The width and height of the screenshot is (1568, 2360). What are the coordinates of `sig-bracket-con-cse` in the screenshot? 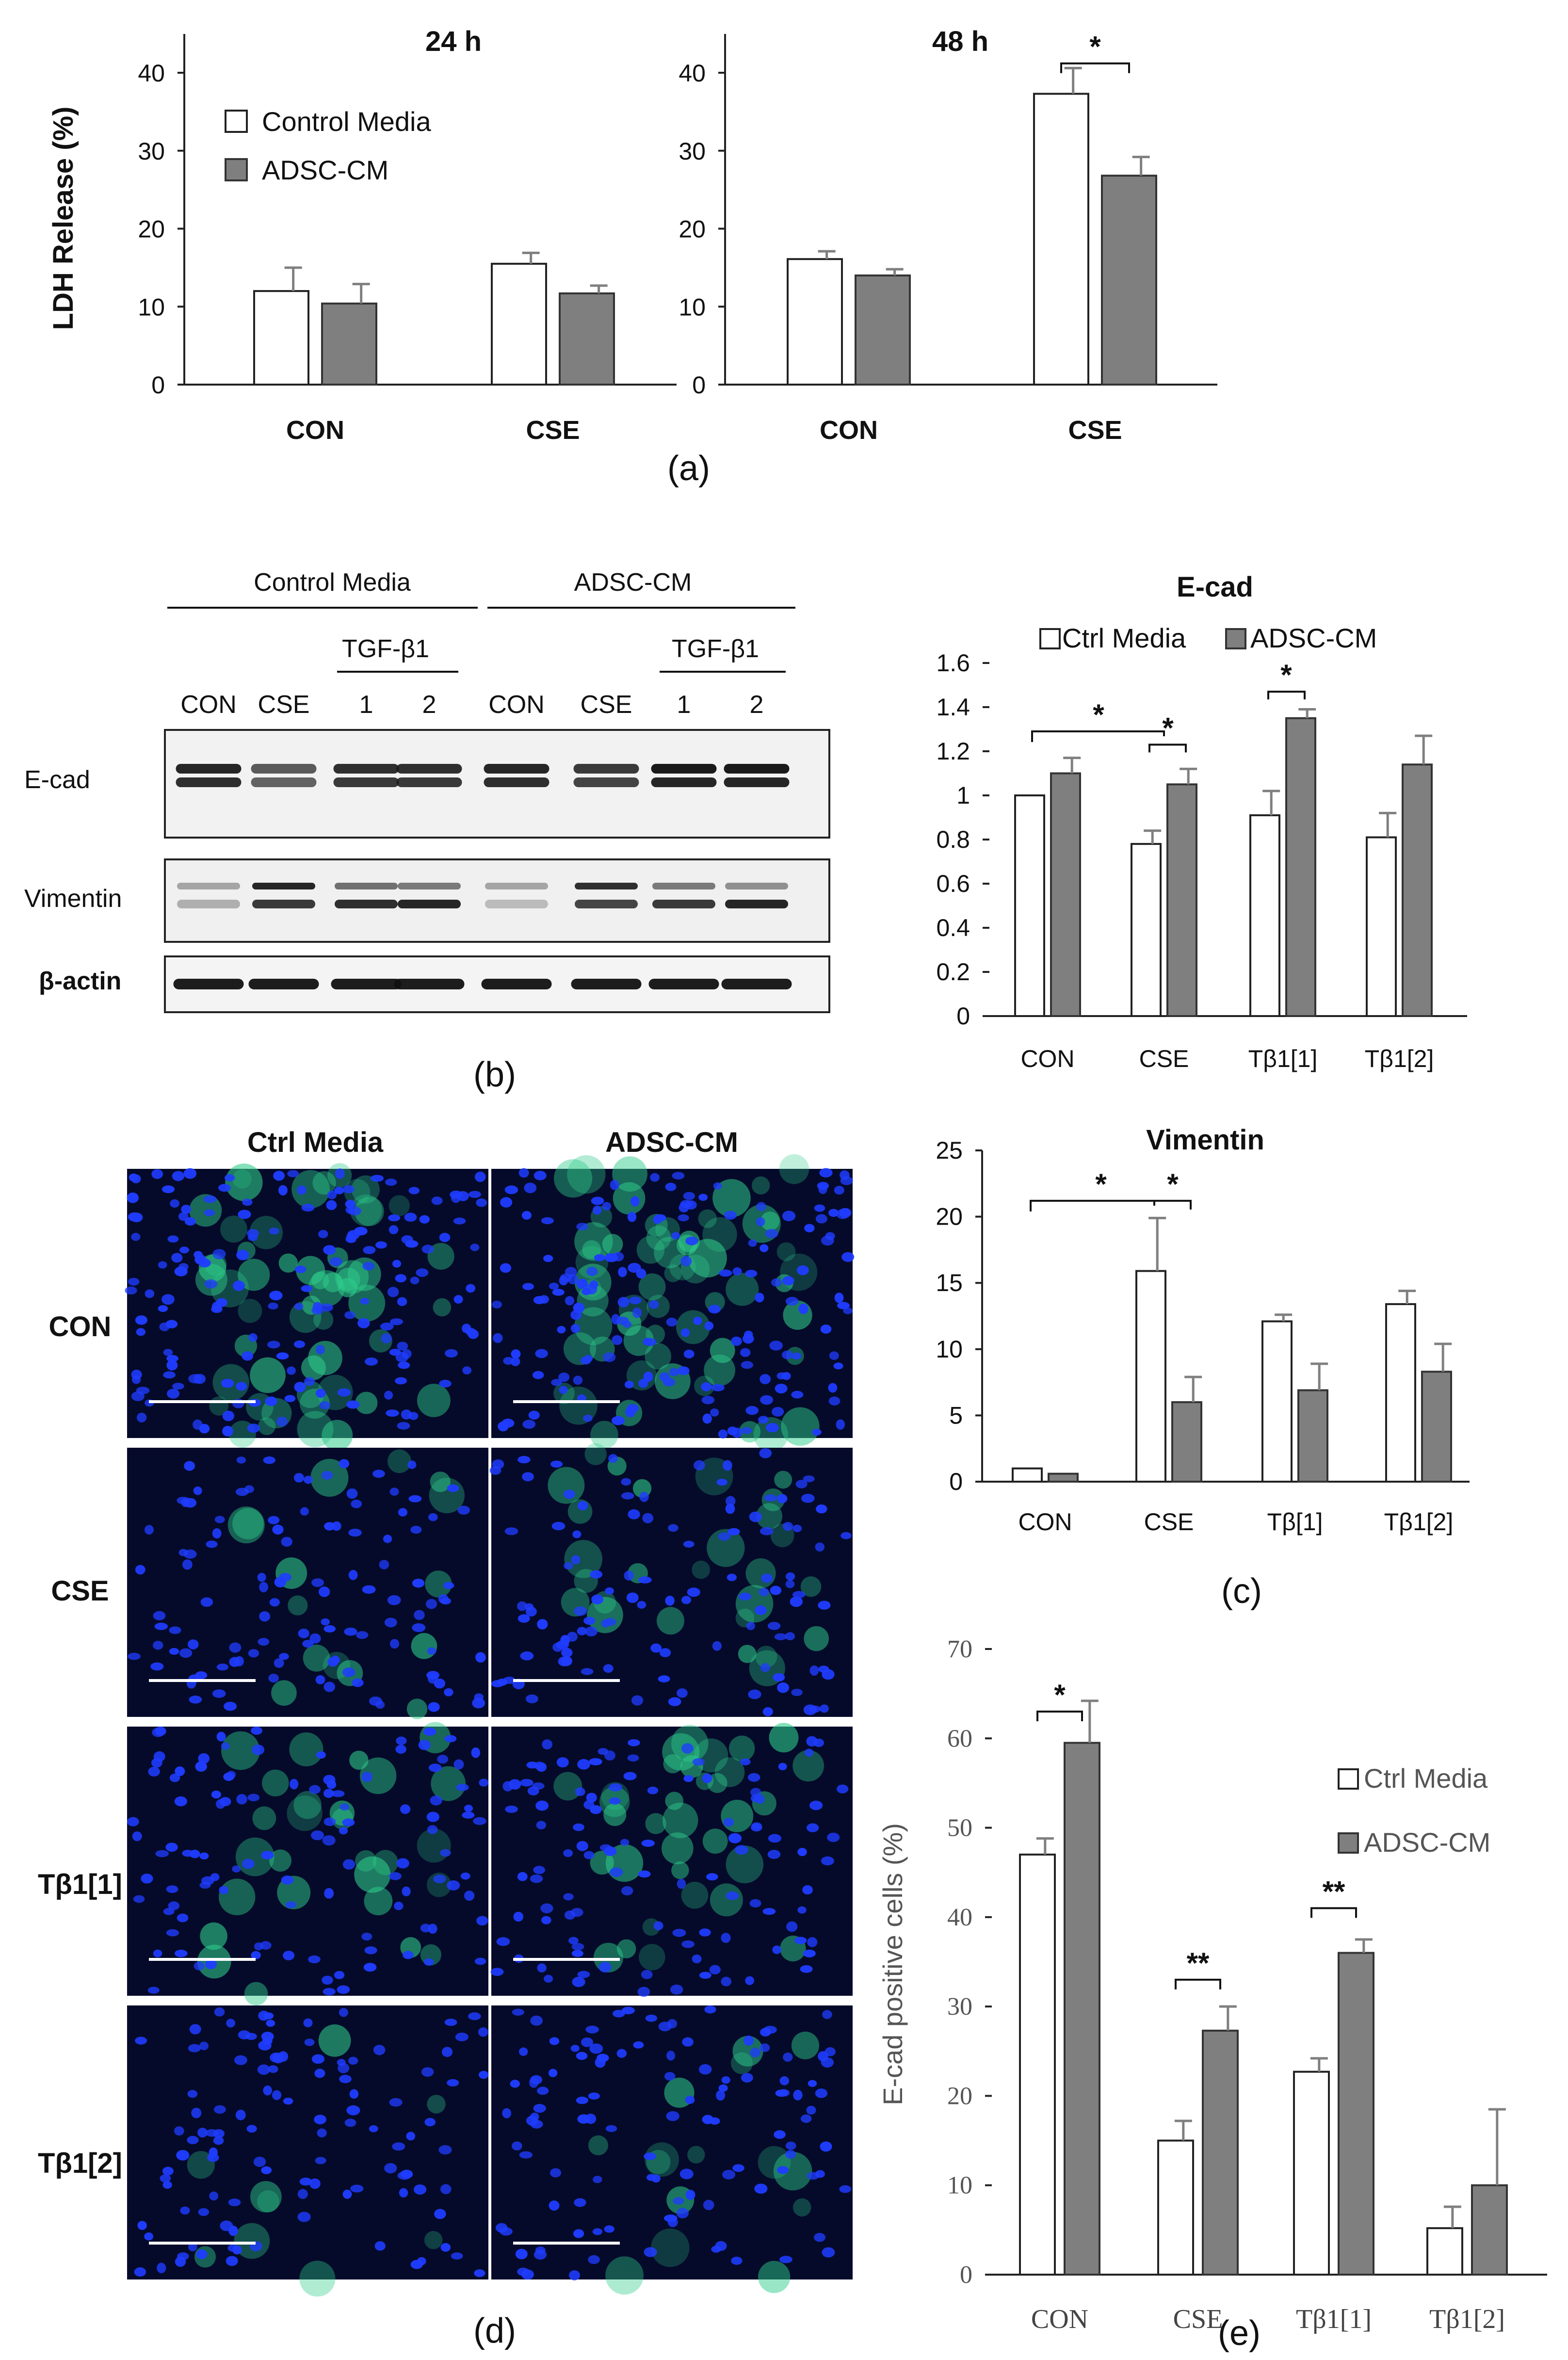 It's located at (1093, 1205).